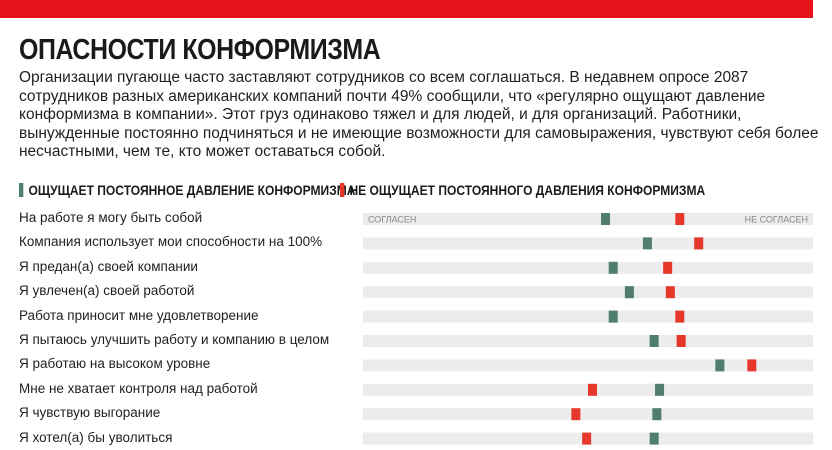 The height and width of the screenshot is (450, 832). What do you see at coordinates (111, 217) in the screenshot?
I see `row-label: На работе я могу быть собой` at bounding box center [111, 217].